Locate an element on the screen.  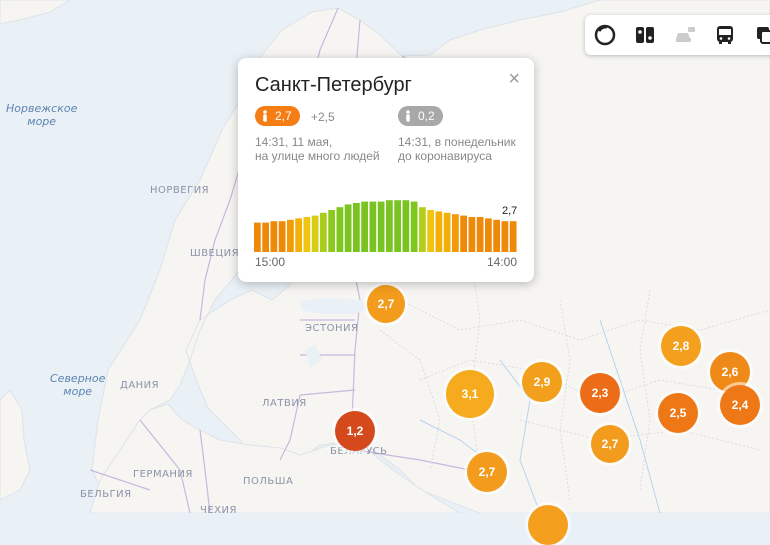
marker-value: 3,1 is located at coordinates (470, 394).